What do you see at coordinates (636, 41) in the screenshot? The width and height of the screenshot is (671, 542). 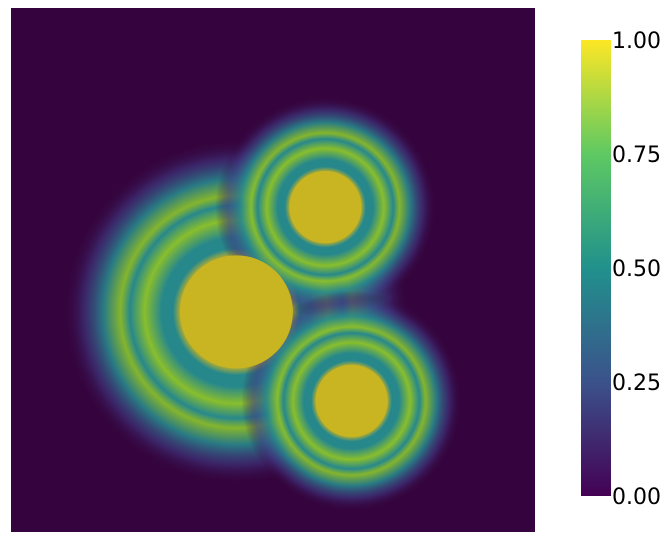 I see `colorbar-tick-label: 1.00` at bounding box center [636, 41].